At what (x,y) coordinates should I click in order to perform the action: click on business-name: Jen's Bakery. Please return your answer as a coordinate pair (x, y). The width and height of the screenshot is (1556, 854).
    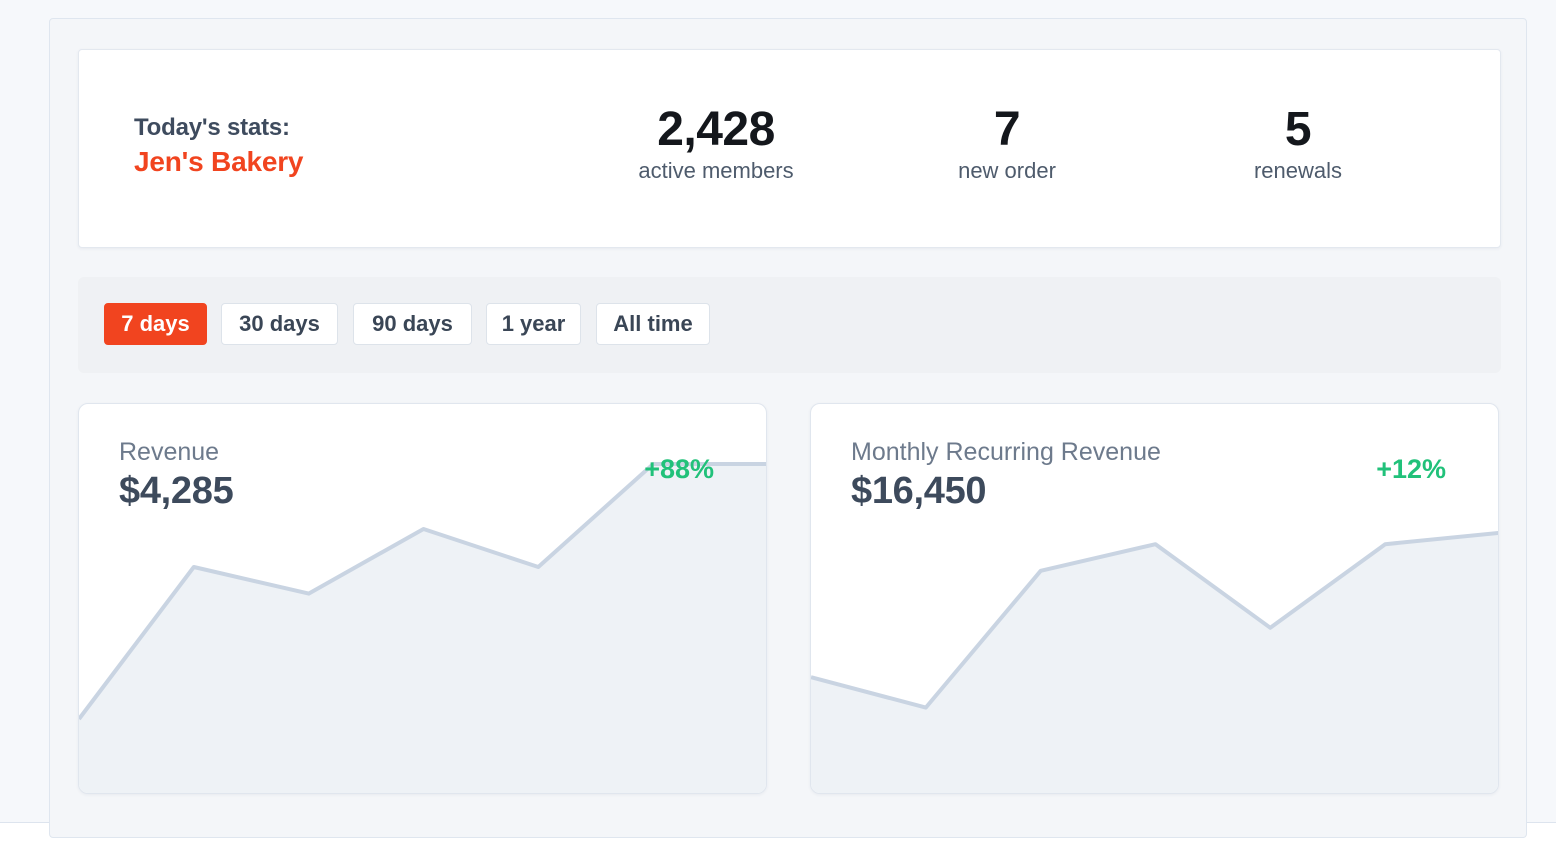
    Looking at the image, I should click on (219, 161).